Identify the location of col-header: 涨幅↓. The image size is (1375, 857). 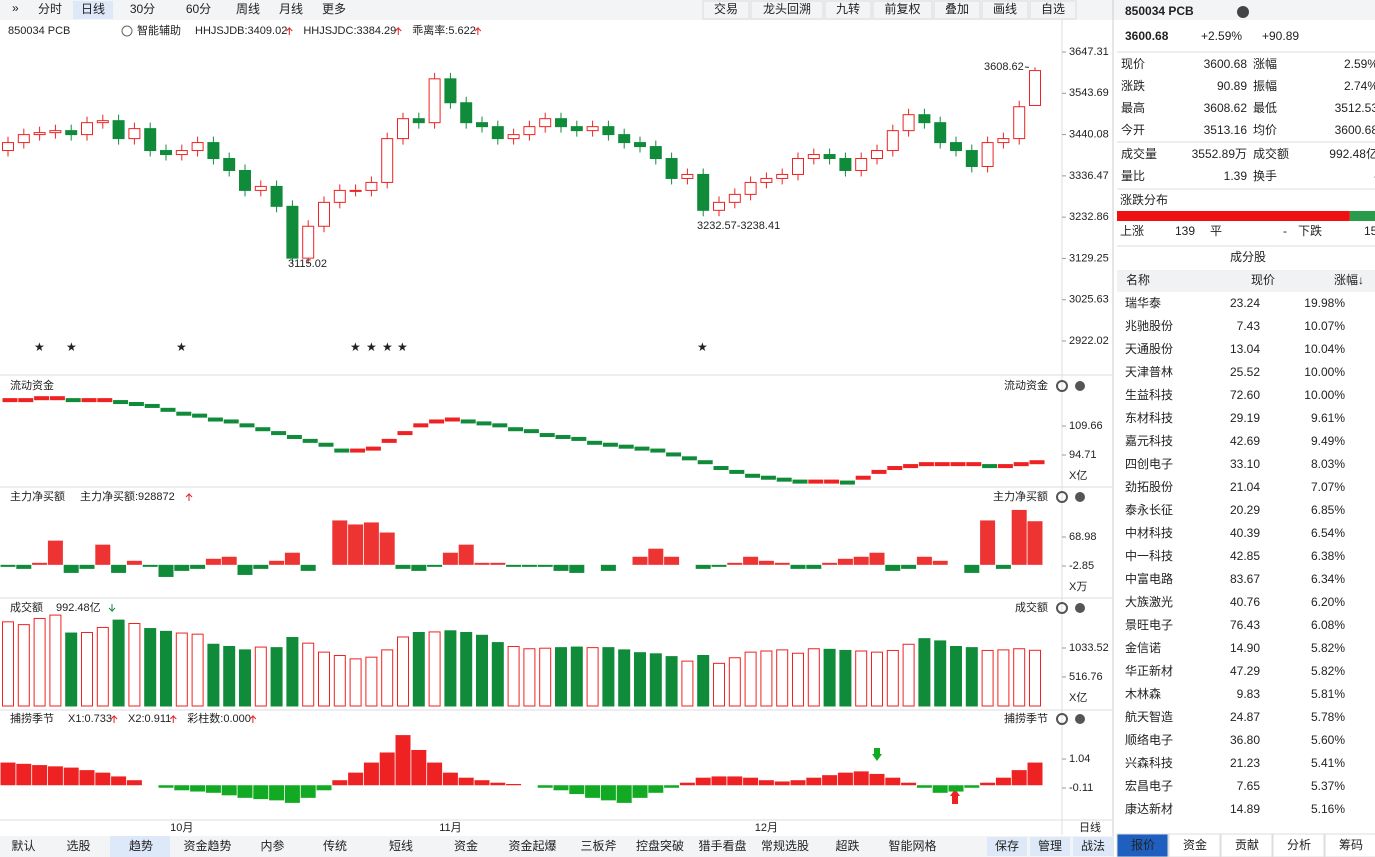
(1349, 279).